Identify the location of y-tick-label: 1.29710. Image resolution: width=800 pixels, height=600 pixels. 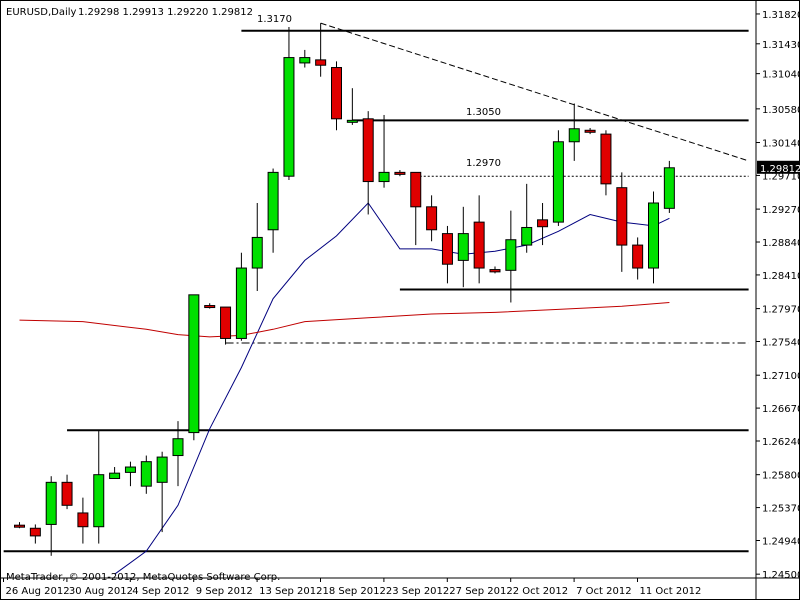
(781, 176).